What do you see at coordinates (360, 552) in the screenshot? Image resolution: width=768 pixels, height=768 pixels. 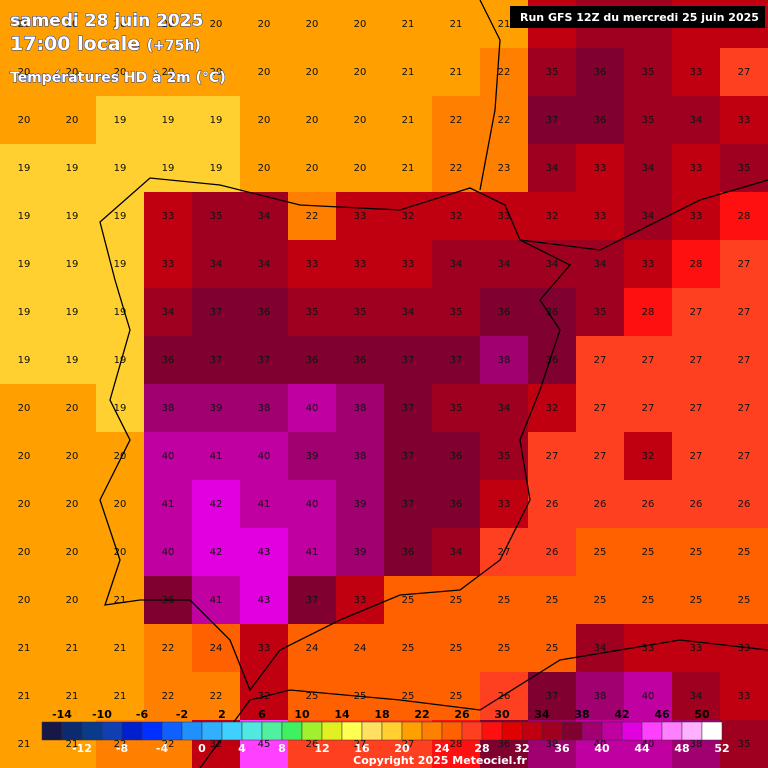 I see `temperature-value: 39` at bounding box center [360, 552].